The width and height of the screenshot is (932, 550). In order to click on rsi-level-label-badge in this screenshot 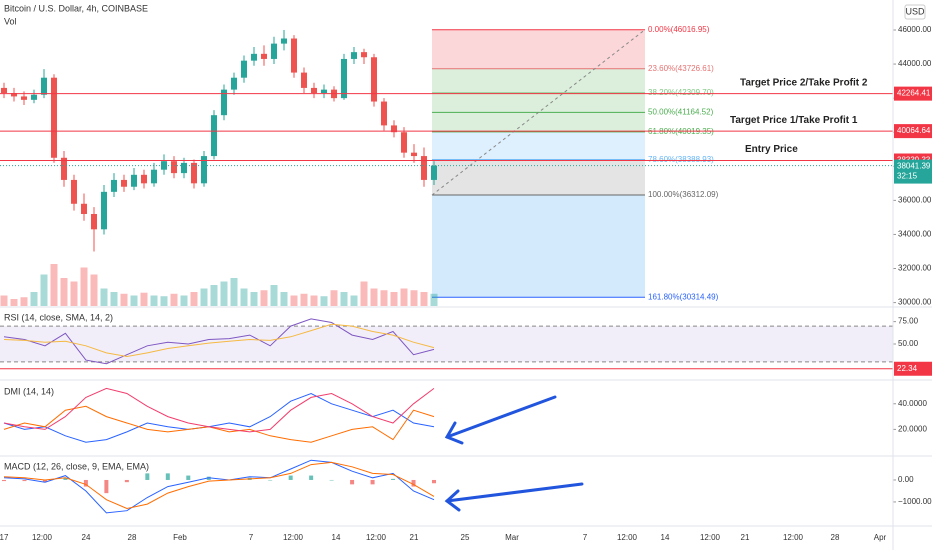, I will do `click(913, 368)`.